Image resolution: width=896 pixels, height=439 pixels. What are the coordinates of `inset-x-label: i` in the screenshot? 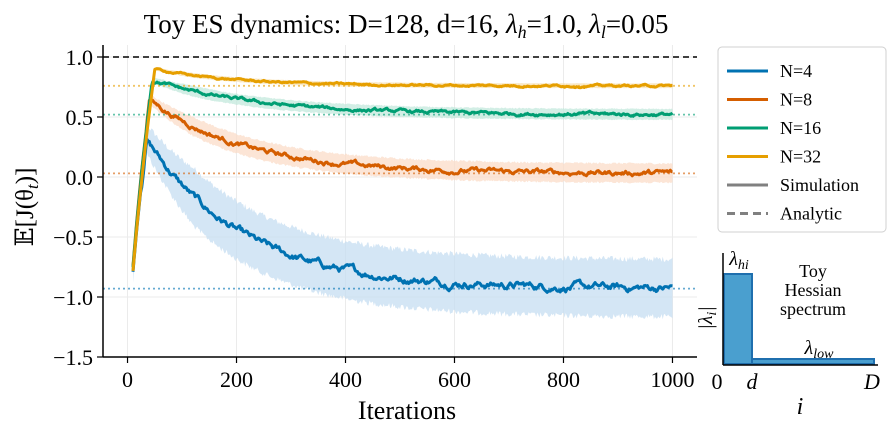 It's located at (800, 407).